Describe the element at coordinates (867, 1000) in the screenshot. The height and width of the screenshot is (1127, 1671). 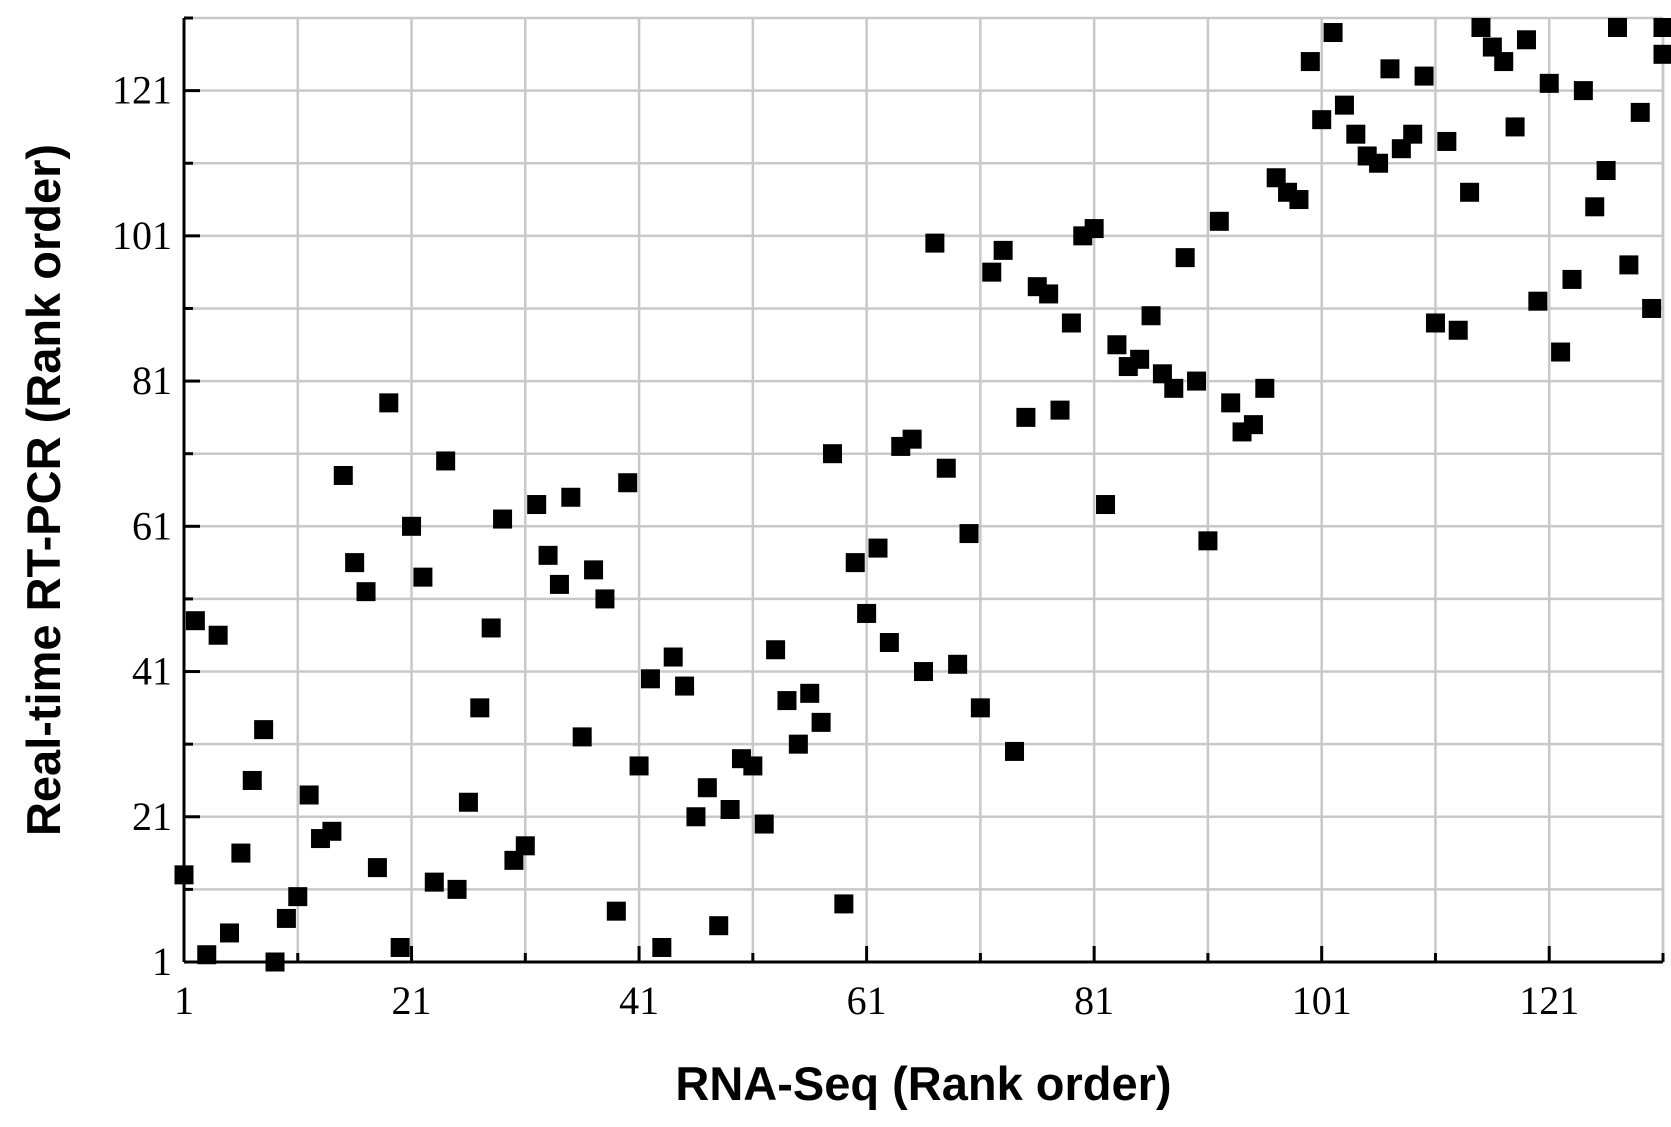
I see `x-tick-label: 61` at that location.